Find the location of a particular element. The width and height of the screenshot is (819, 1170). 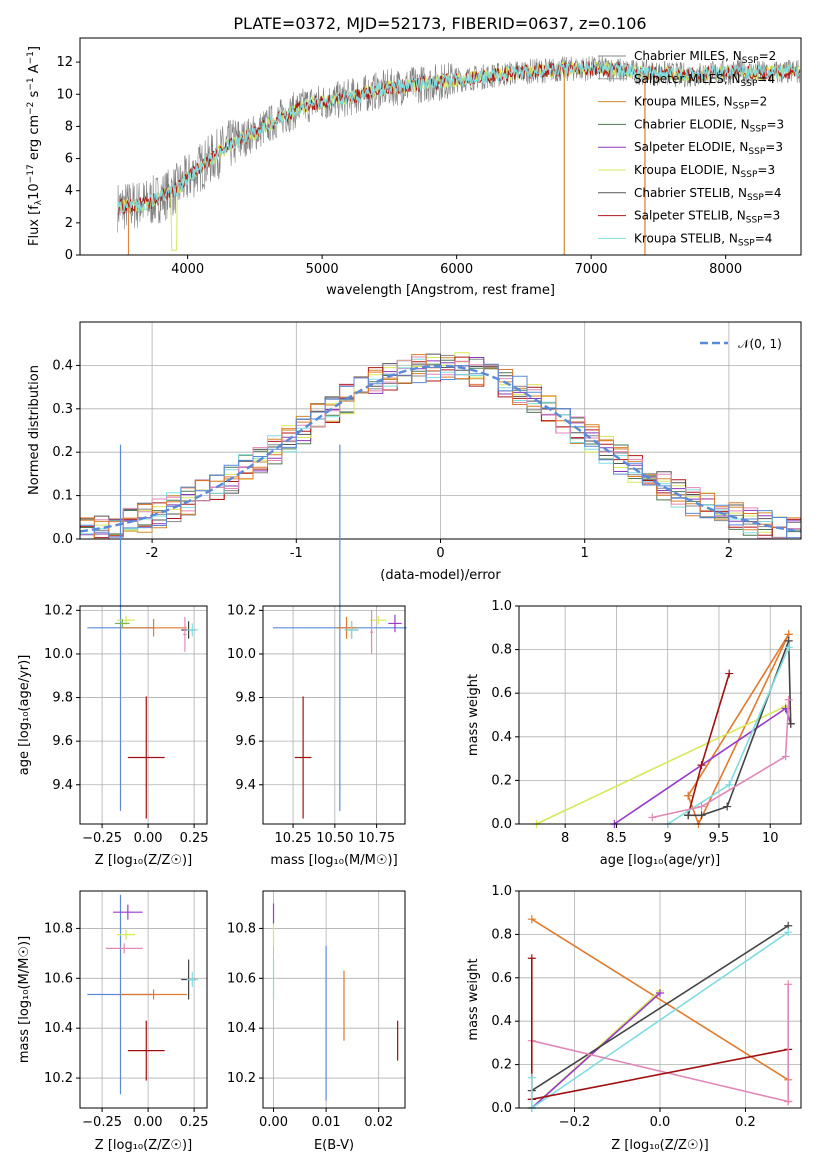

x-axis-label: E(B-V) is located at coordinates (334, 1145).